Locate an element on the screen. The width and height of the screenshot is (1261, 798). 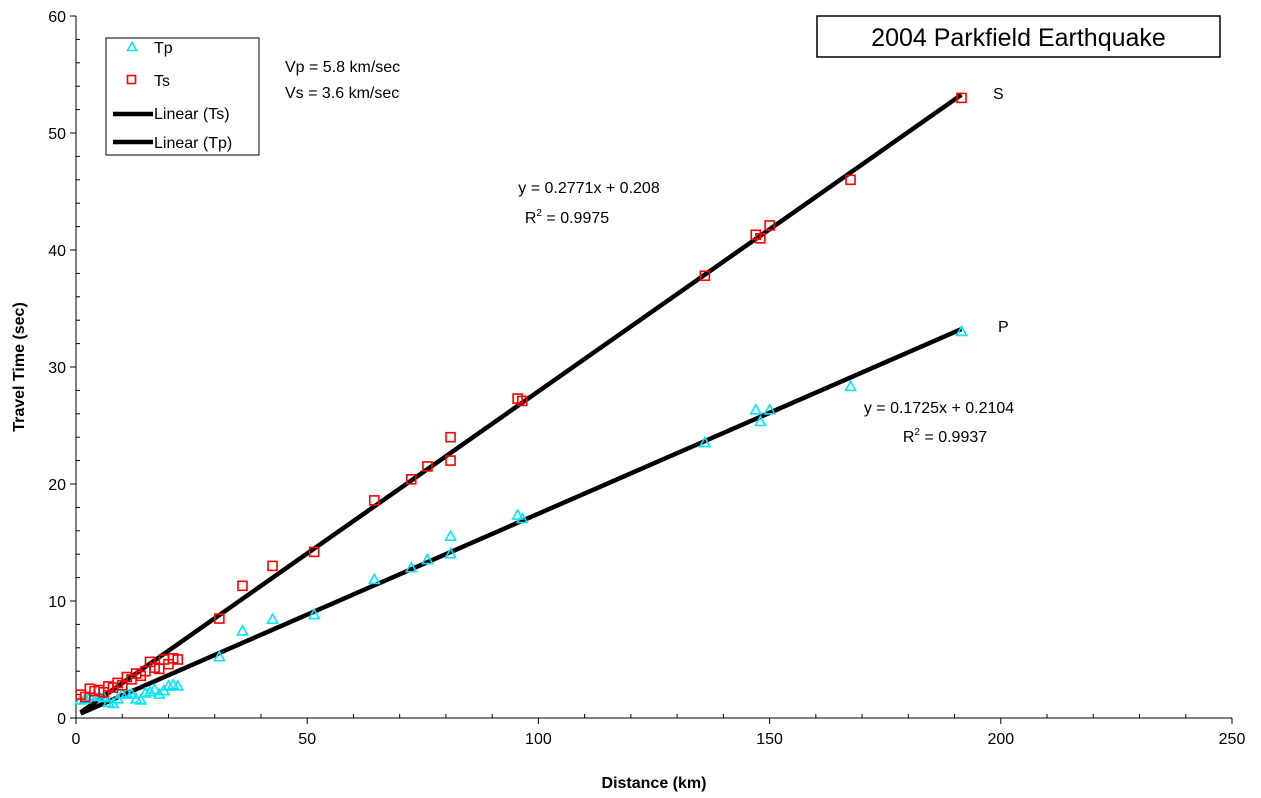
tp-trendline-annotation: y = 0.1725x + 0.2104 R2 = 0.9937 P is located at coordinates (939, 382).